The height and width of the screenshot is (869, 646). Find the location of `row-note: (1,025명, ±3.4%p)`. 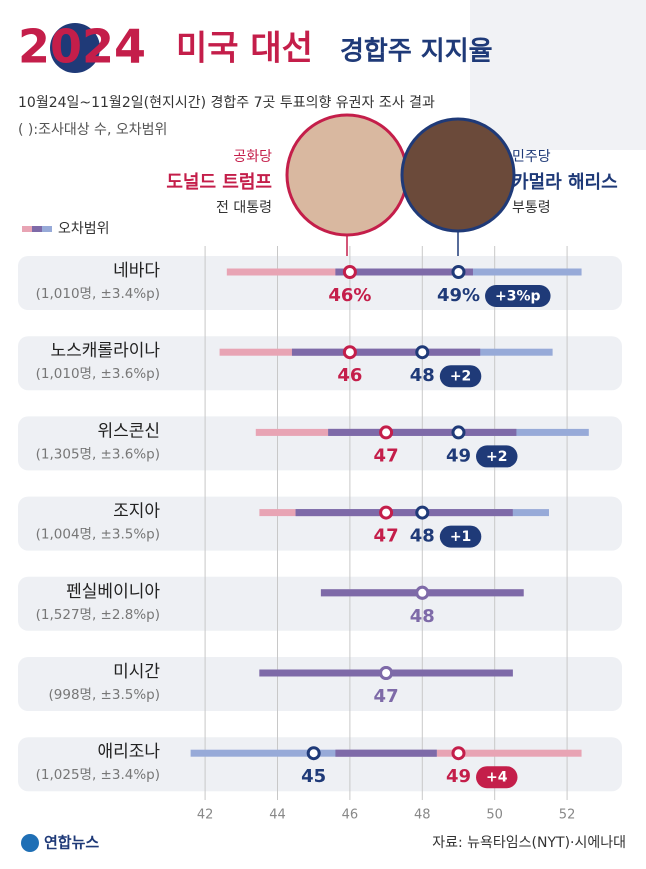

row-note: (1,025명, ±3.4%p) is located at coordinates (98, 775).